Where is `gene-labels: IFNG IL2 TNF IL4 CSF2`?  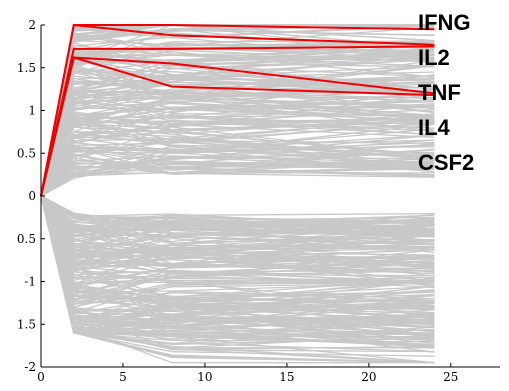 gene-labels: IFNG IL2 TNF IL4 CSF2 is located at coordinates (446, 92).